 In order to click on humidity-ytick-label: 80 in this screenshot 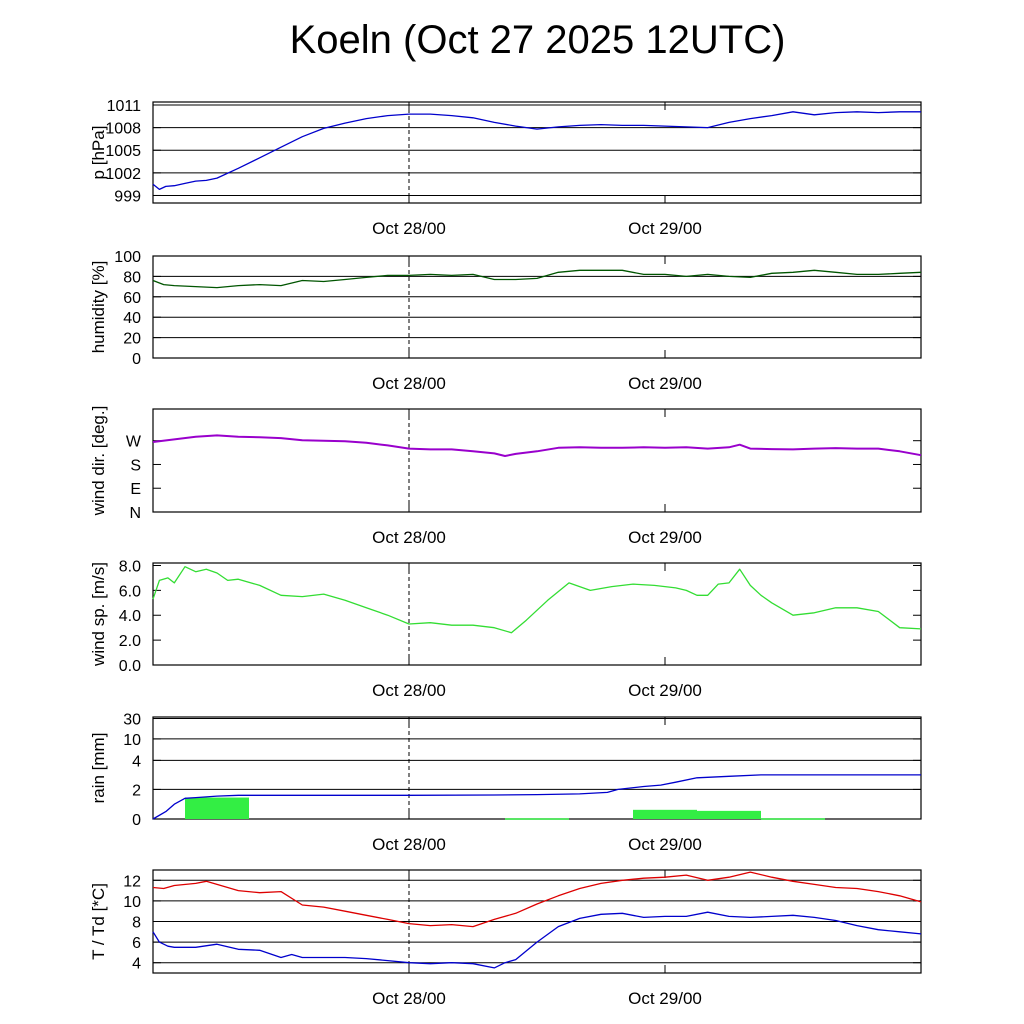, I will do `click(132, 277)`.